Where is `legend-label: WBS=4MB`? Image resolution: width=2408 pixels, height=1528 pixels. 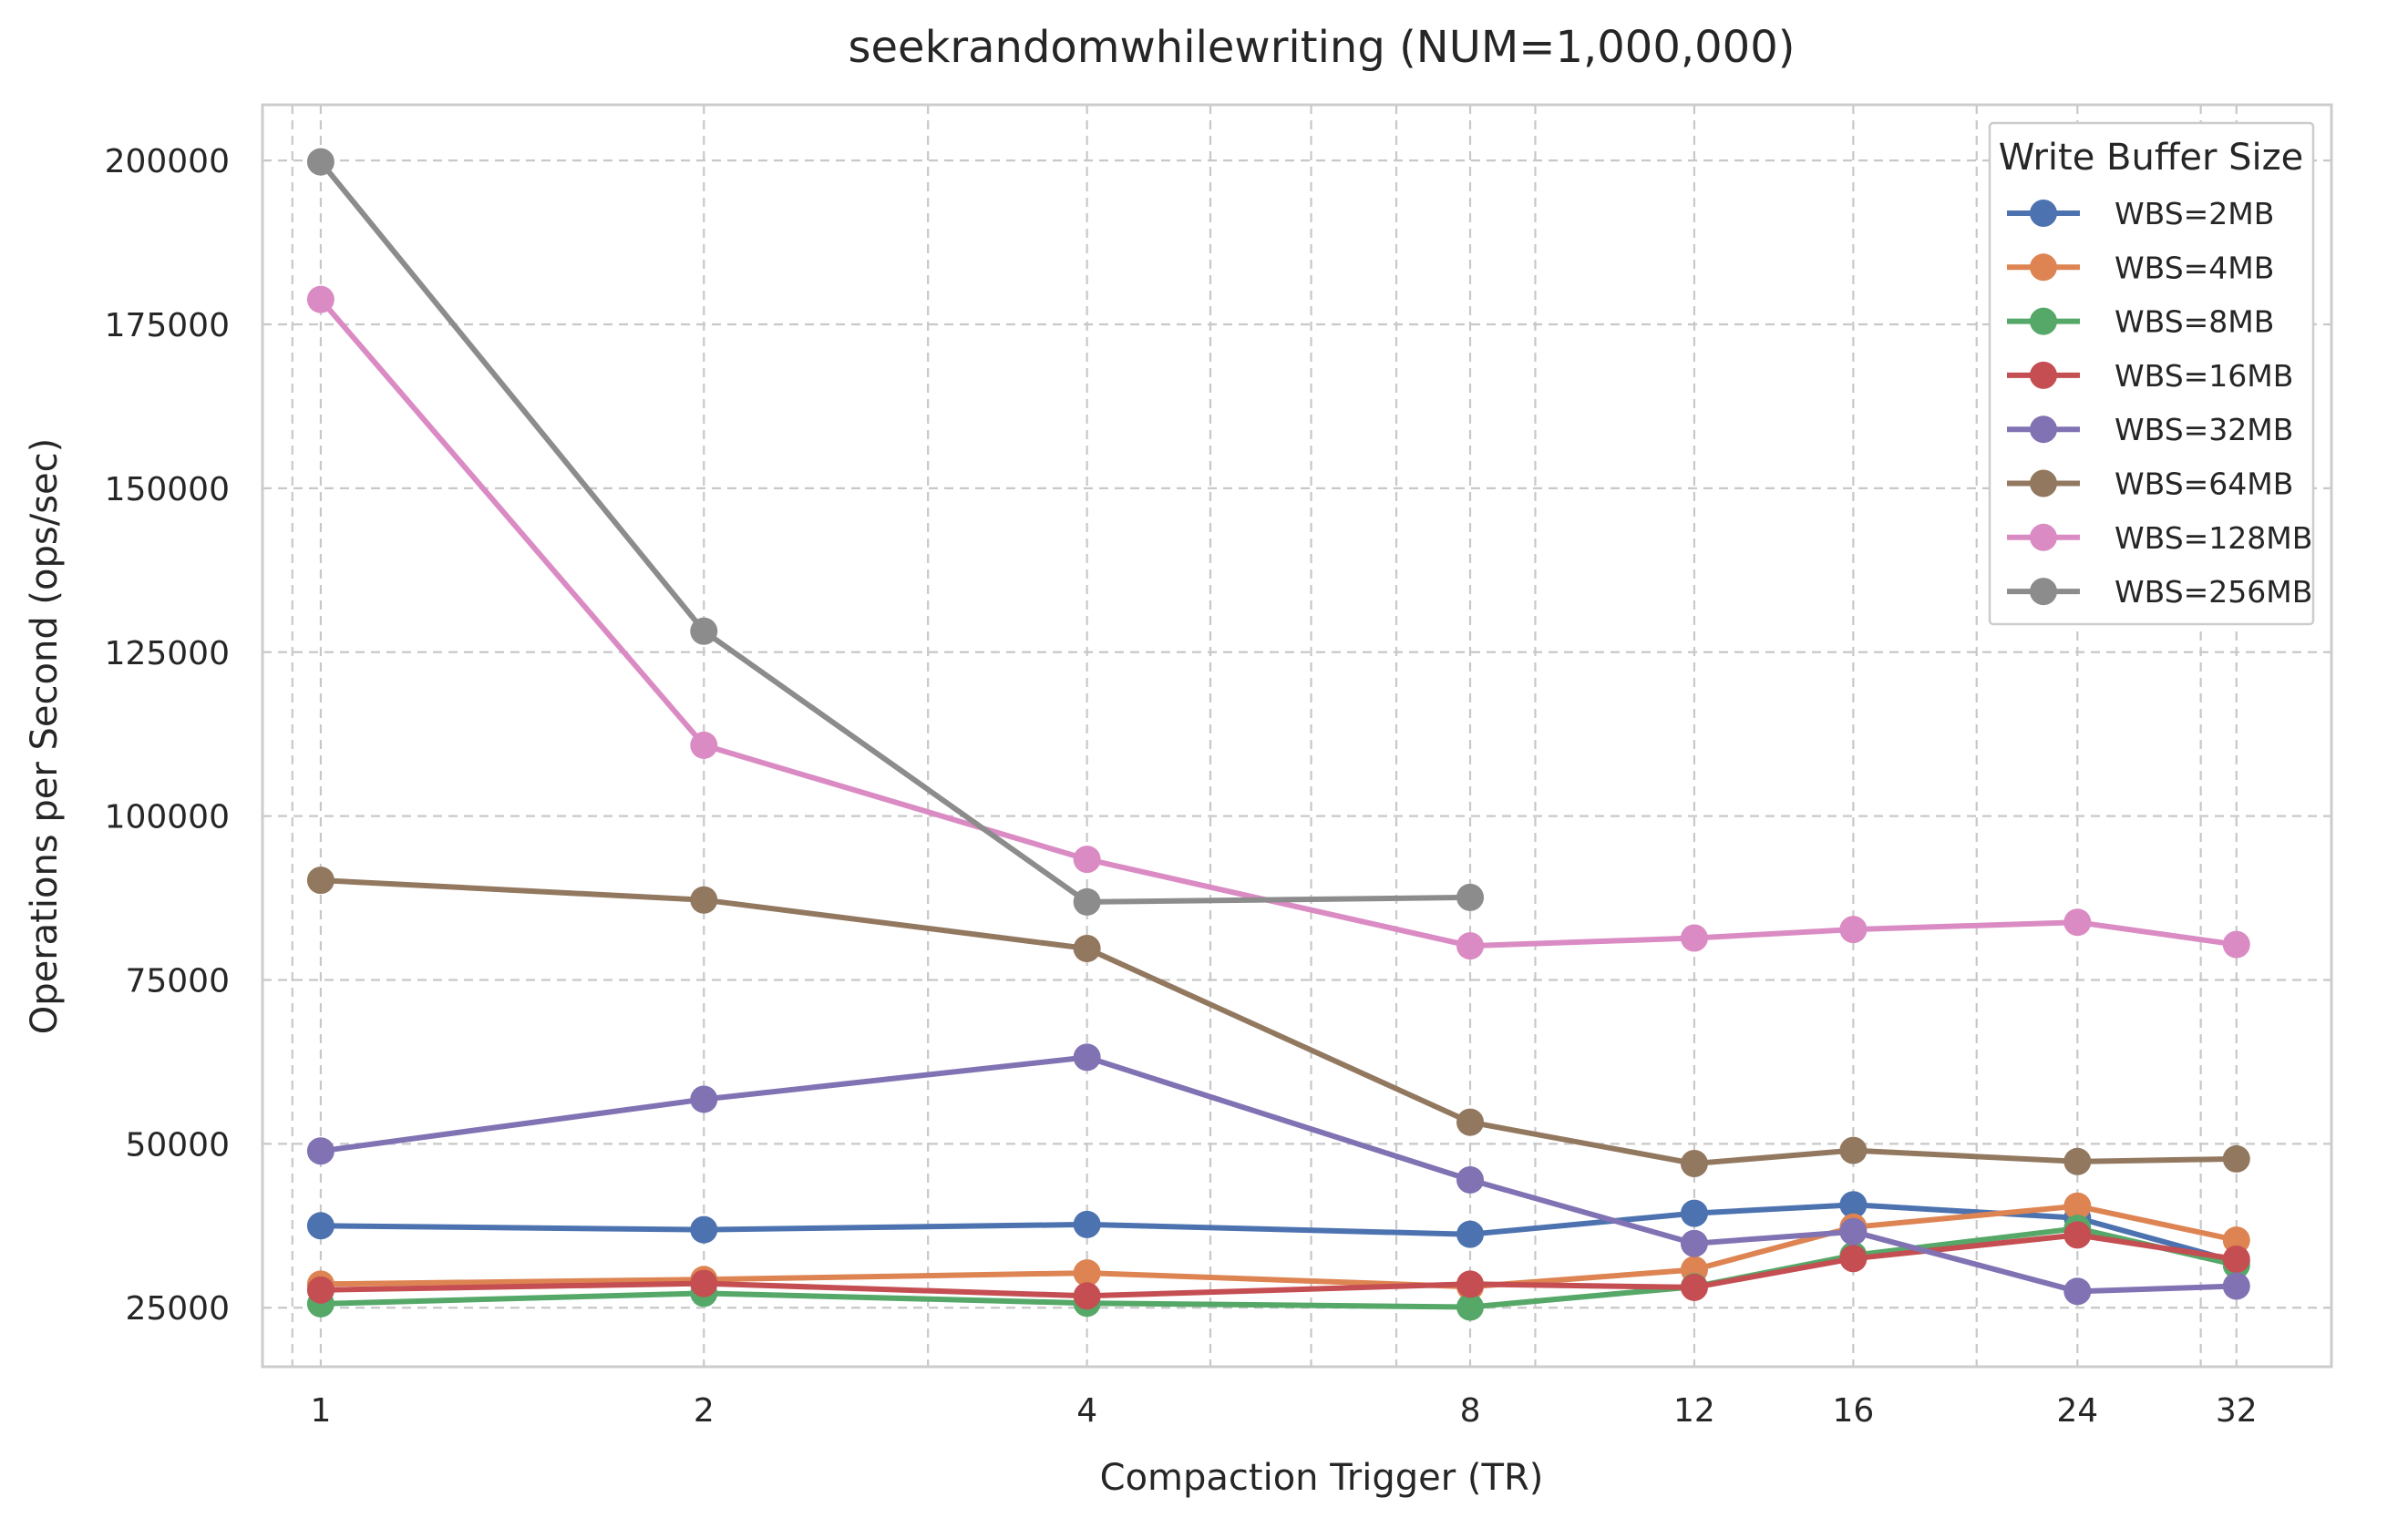 legend-label: WBS=4MB is located at coordinates (2194, 267).